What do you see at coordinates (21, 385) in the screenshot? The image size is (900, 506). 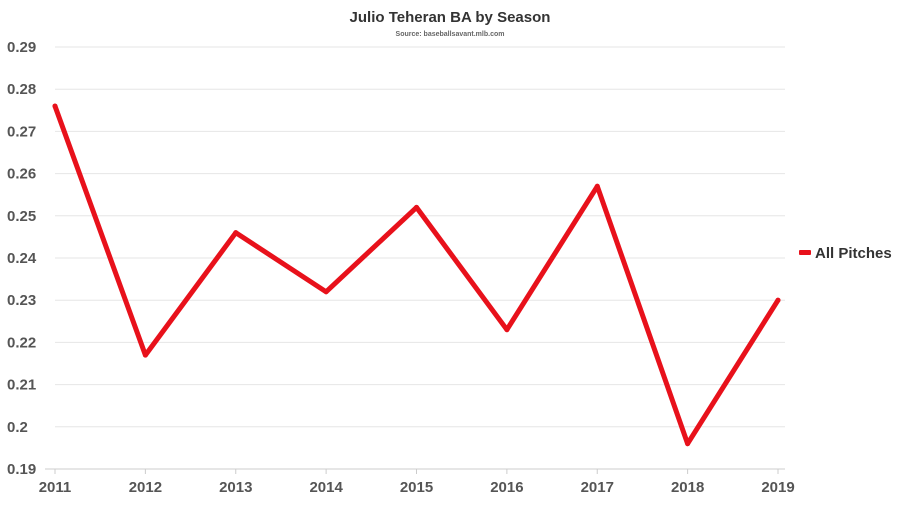 I see `y-tick-label: 0.21` at bounding box center [21, 385].